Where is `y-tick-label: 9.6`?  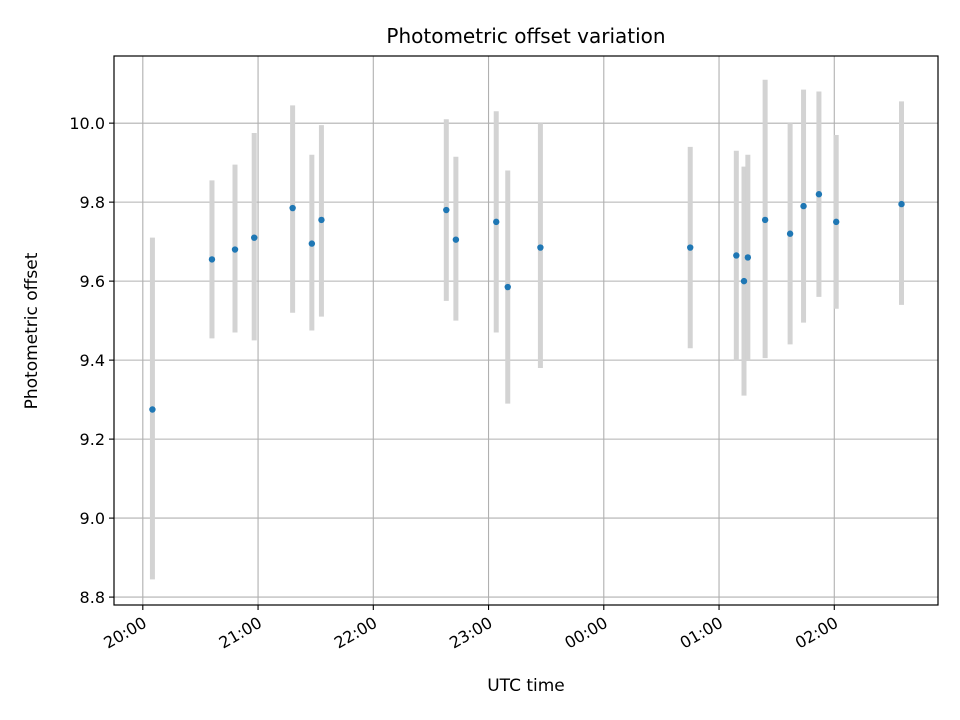
y-tick-label: 9.6 is located at coordinates (92, 281).